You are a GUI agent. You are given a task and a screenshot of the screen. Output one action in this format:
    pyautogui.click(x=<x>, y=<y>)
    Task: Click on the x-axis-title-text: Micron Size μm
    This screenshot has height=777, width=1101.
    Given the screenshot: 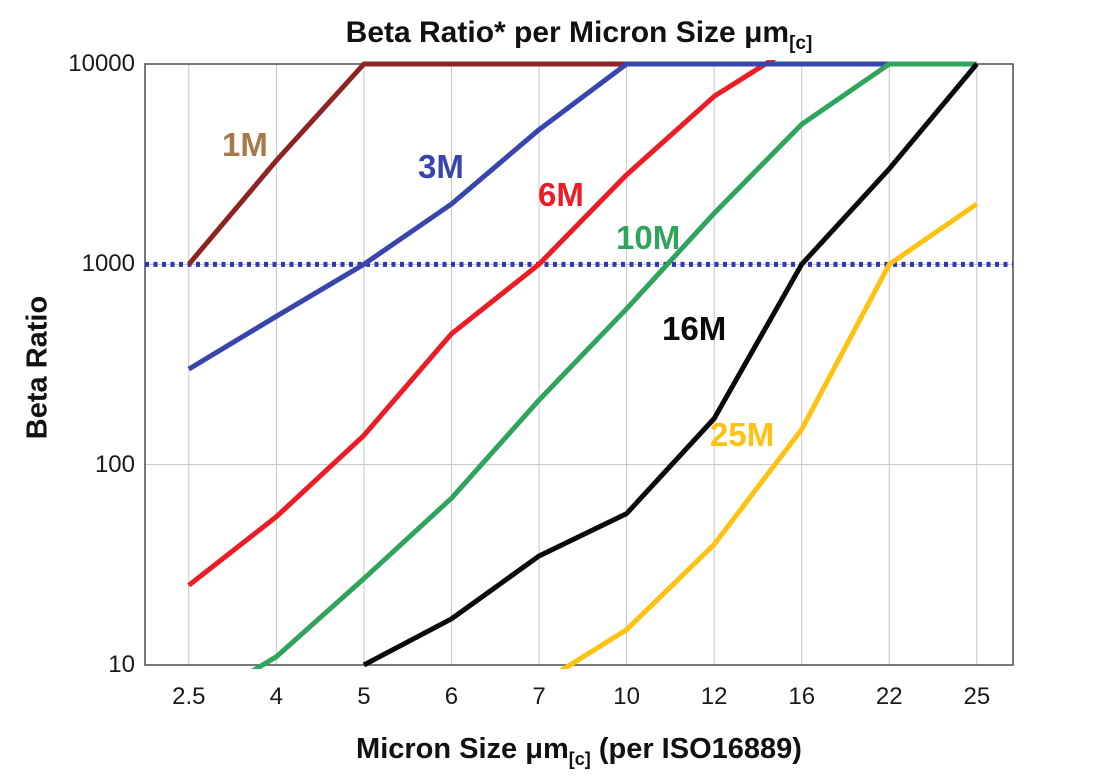 What is the action you would take?
    pyautogui.click(x=462, y=749)
    